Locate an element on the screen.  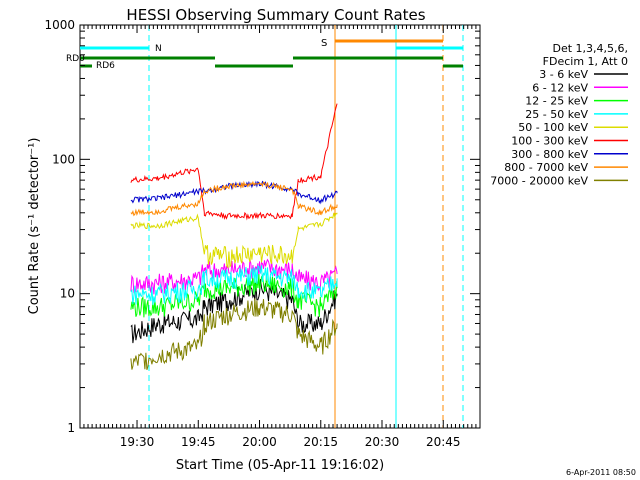
x-axis-label: Start Time (05-Apr-11 19:16:02) is located at coordinates (280, 465).